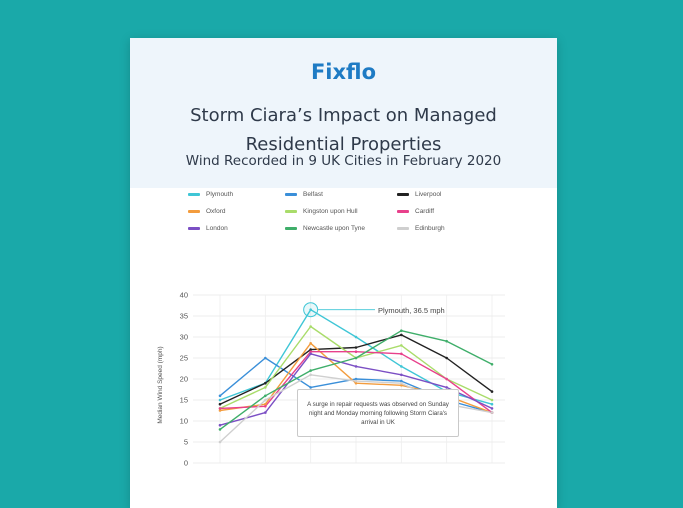 This screenshot has width=683, height=508. What do you see at coordinates (425, 211) in the screenshot?
I see `legend-label: Cardiff` at bounding box center [425, 211].